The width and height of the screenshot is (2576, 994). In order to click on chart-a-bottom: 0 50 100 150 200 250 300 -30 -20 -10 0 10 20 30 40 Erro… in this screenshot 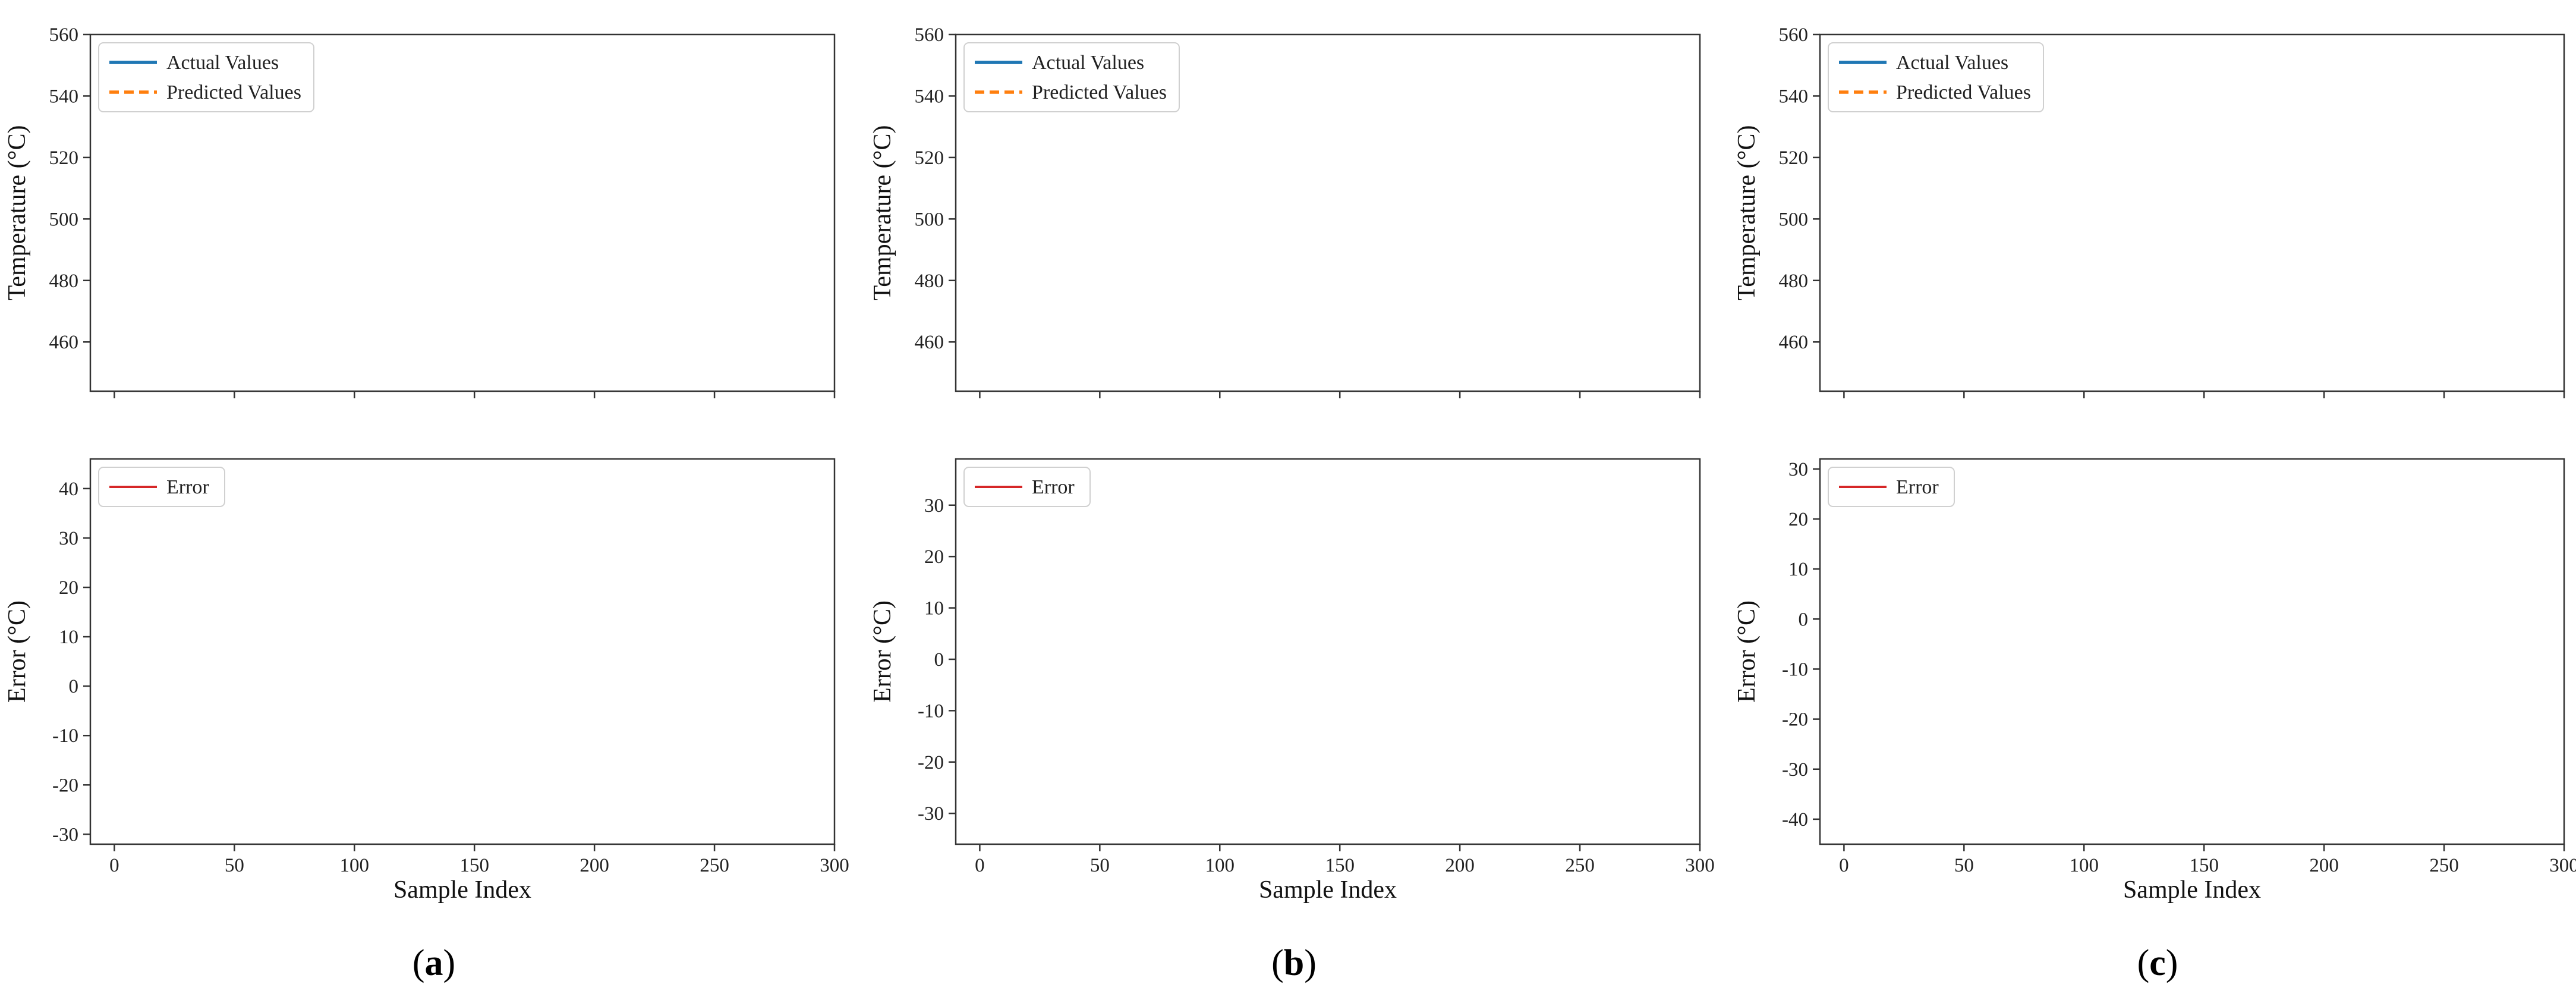, I will do `click(426, 681)`.